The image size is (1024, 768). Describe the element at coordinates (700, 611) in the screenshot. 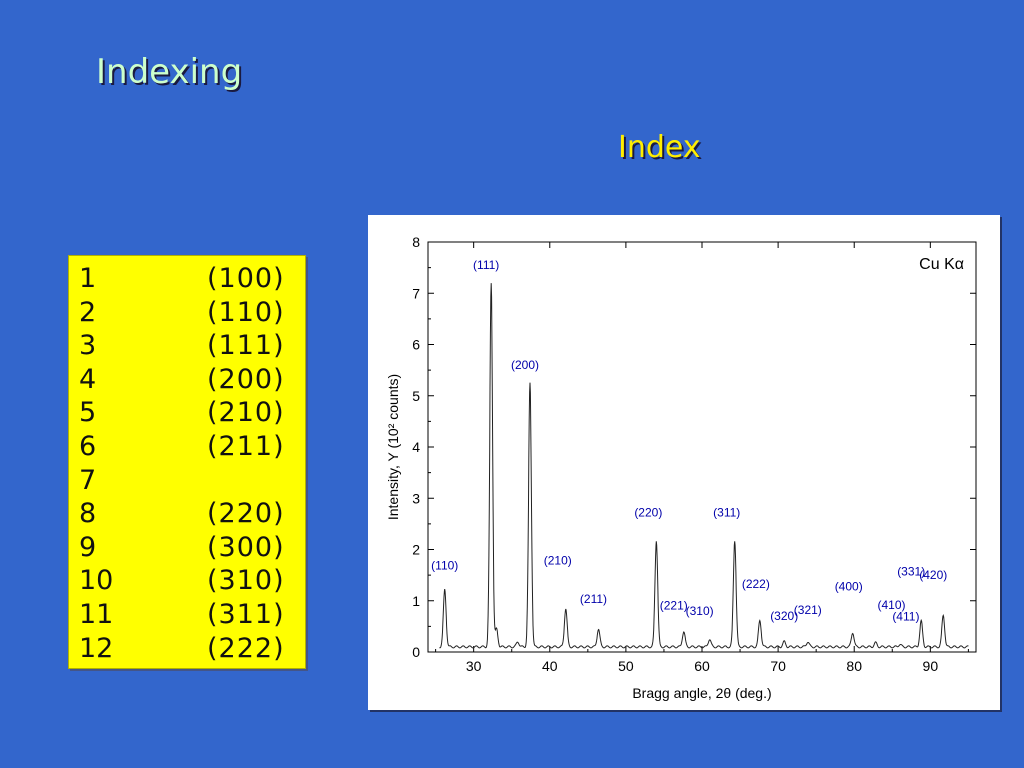

I see `peak-label: (310)` at that location.